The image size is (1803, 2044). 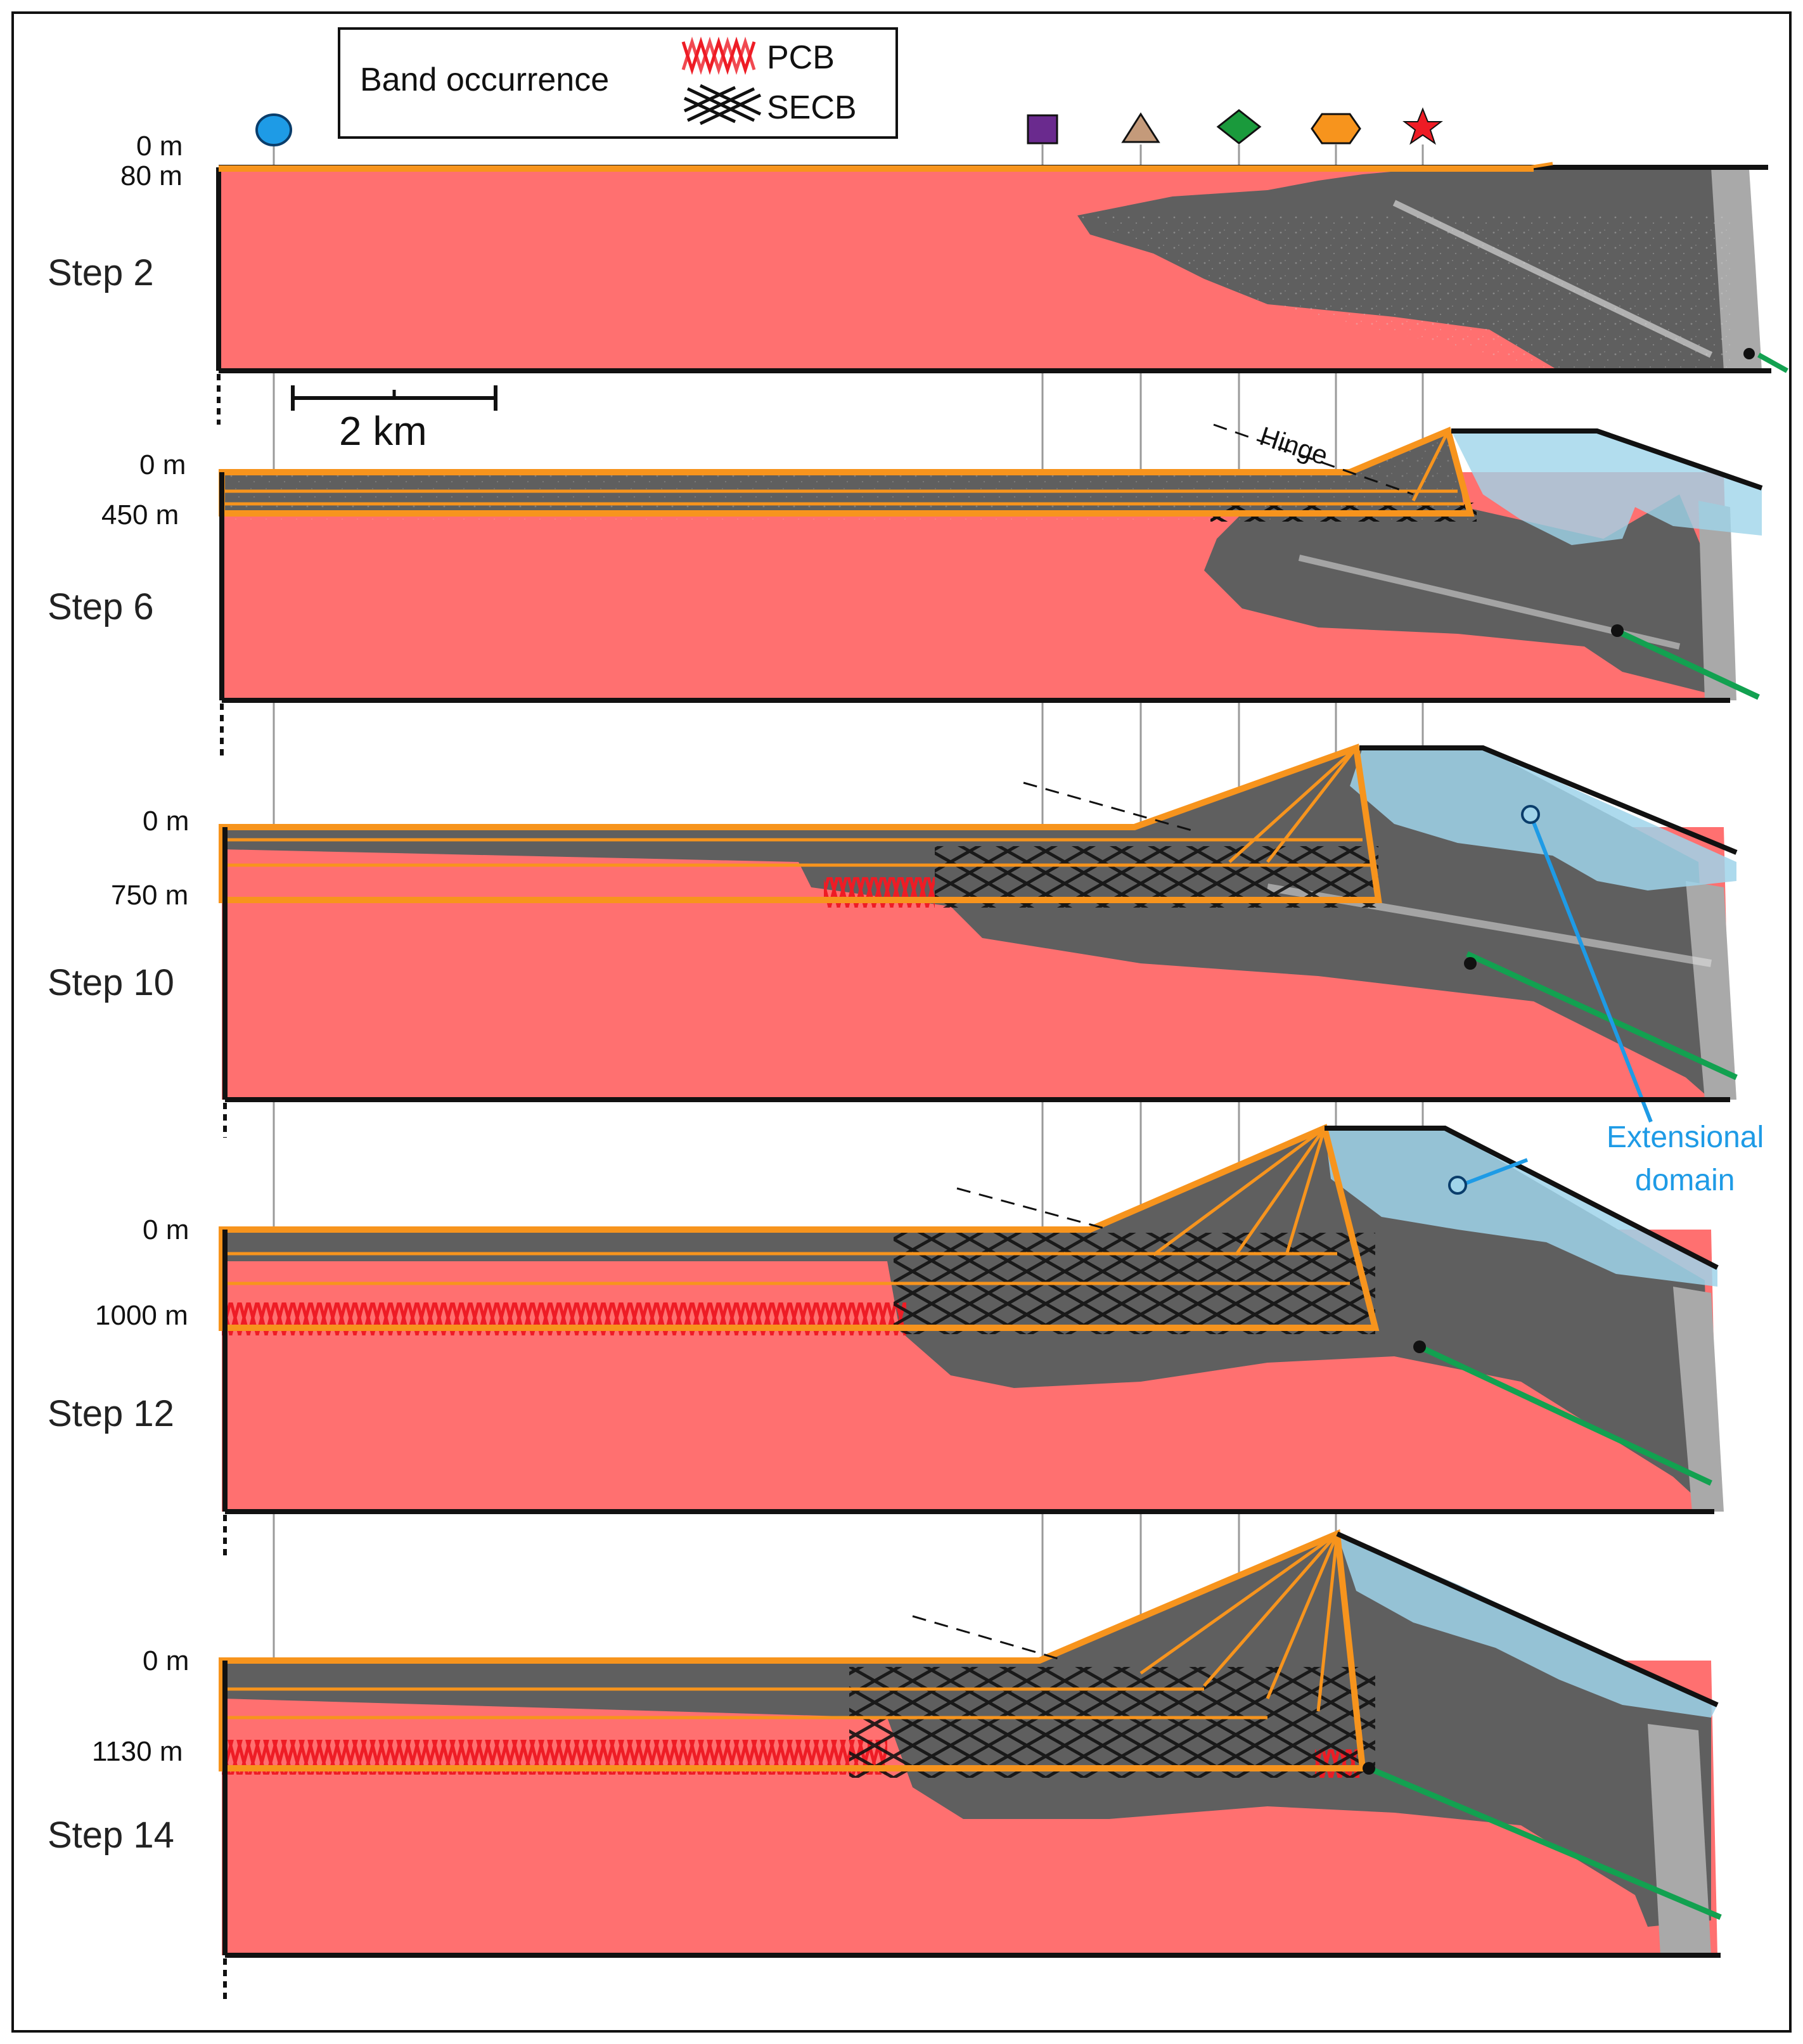 What do you see at coordinates (1042, 129) in the screenshot?
I see `square-marker` at bounding box center [1042, 129].